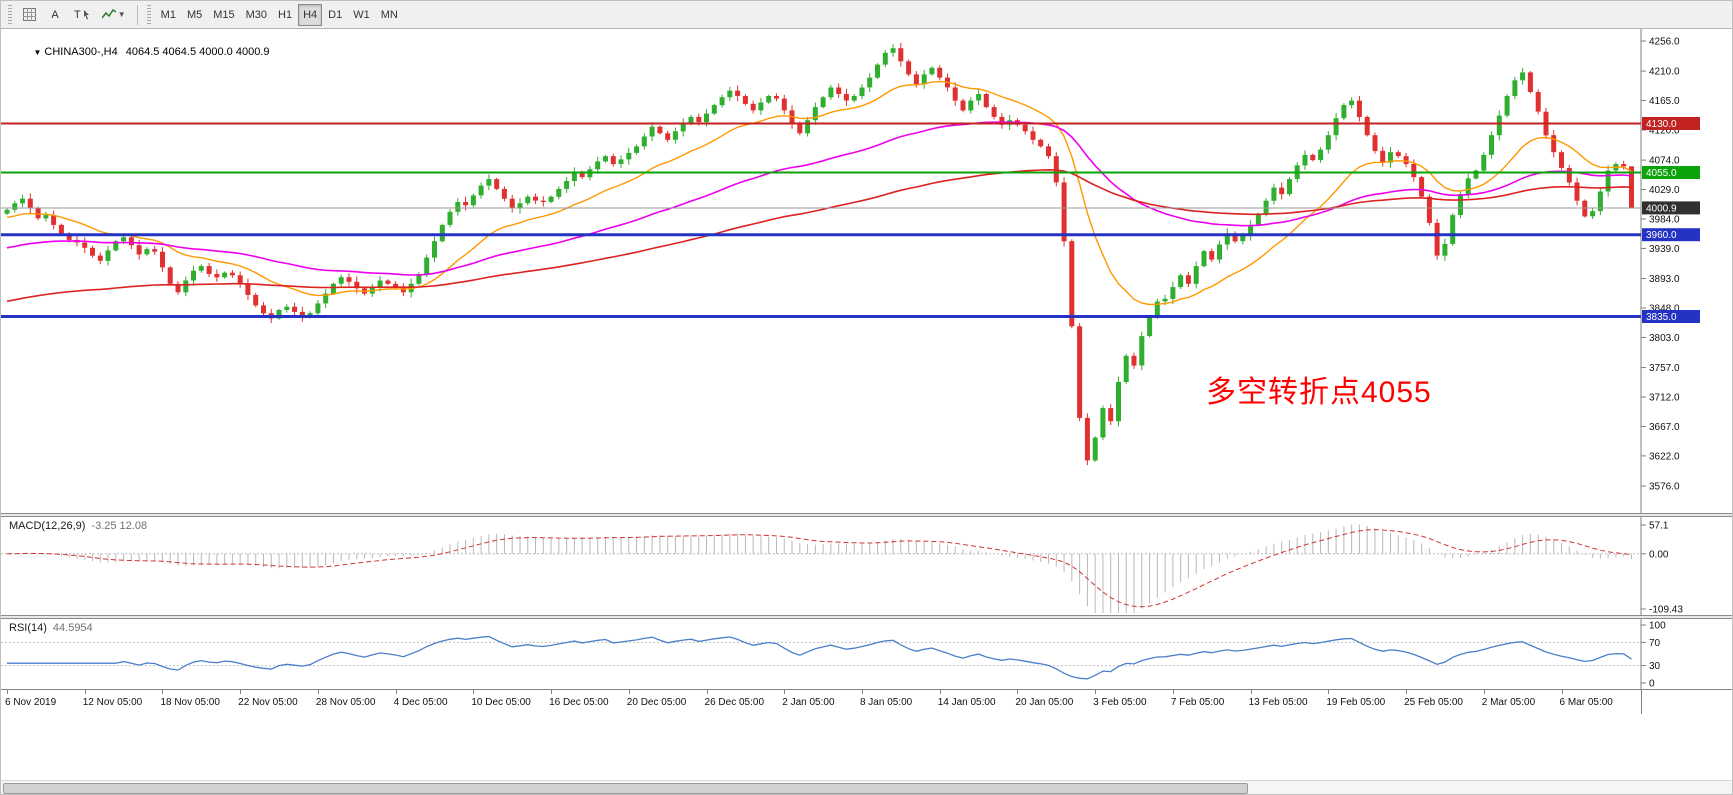 The image size is (1733, 795). Describe the element at coordinates (1655, 666) in the screenshot. I see `svg-text: 30` at that location.